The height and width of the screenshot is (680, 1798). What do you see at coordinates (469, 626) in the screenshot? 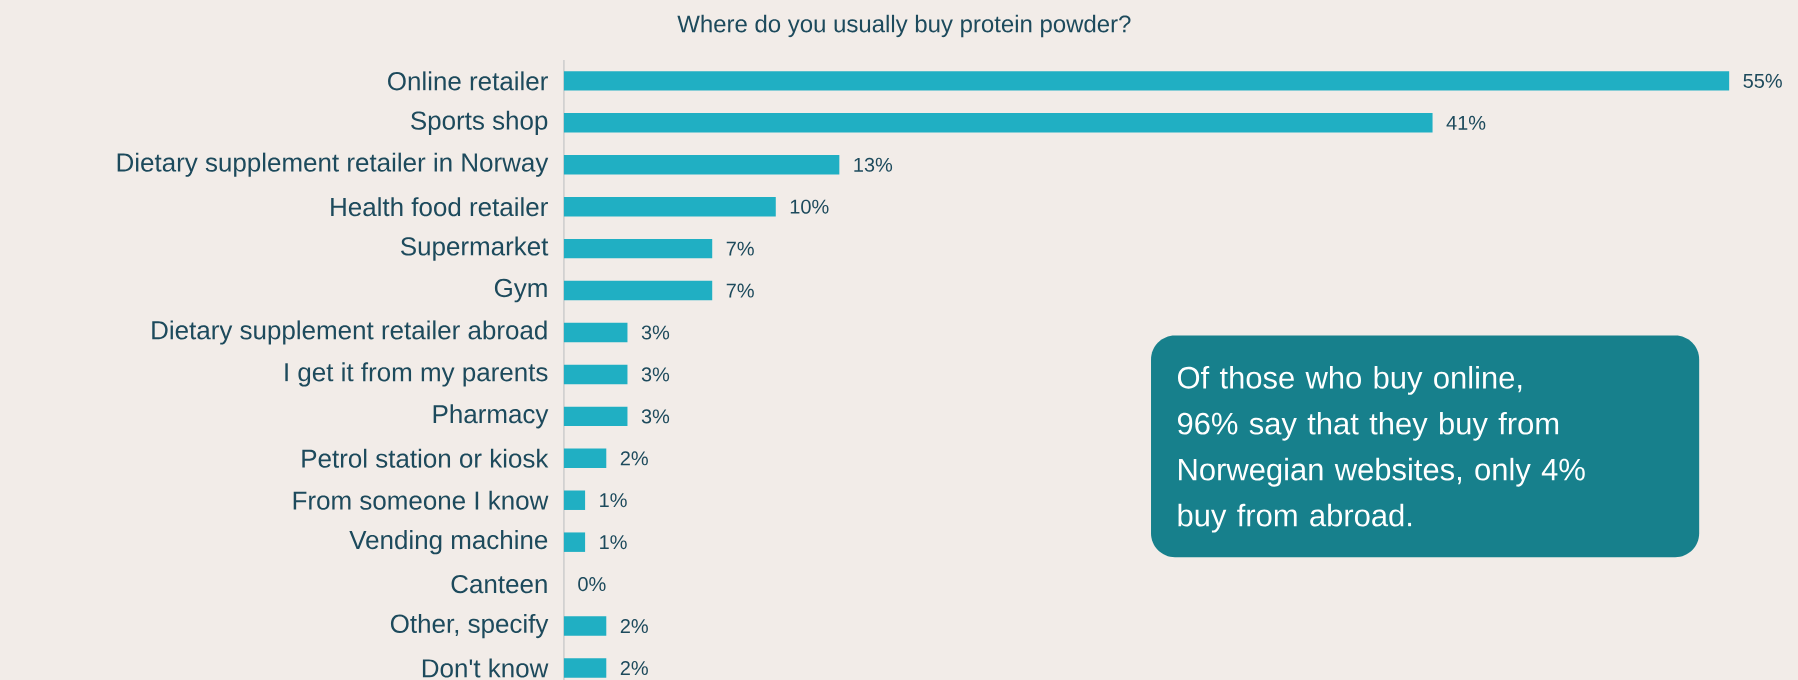
I see `y-tick-label: Other, specify` at bounding box center [469, 626].